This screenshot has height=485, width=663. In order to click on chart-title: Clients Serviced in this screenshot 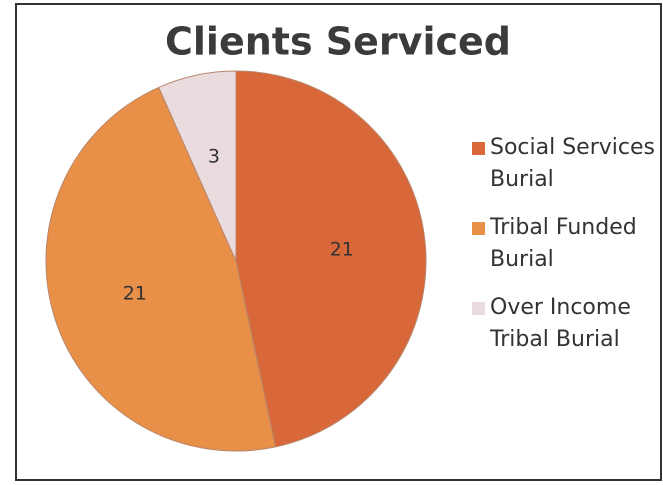, I will do `click(338, 42)`.